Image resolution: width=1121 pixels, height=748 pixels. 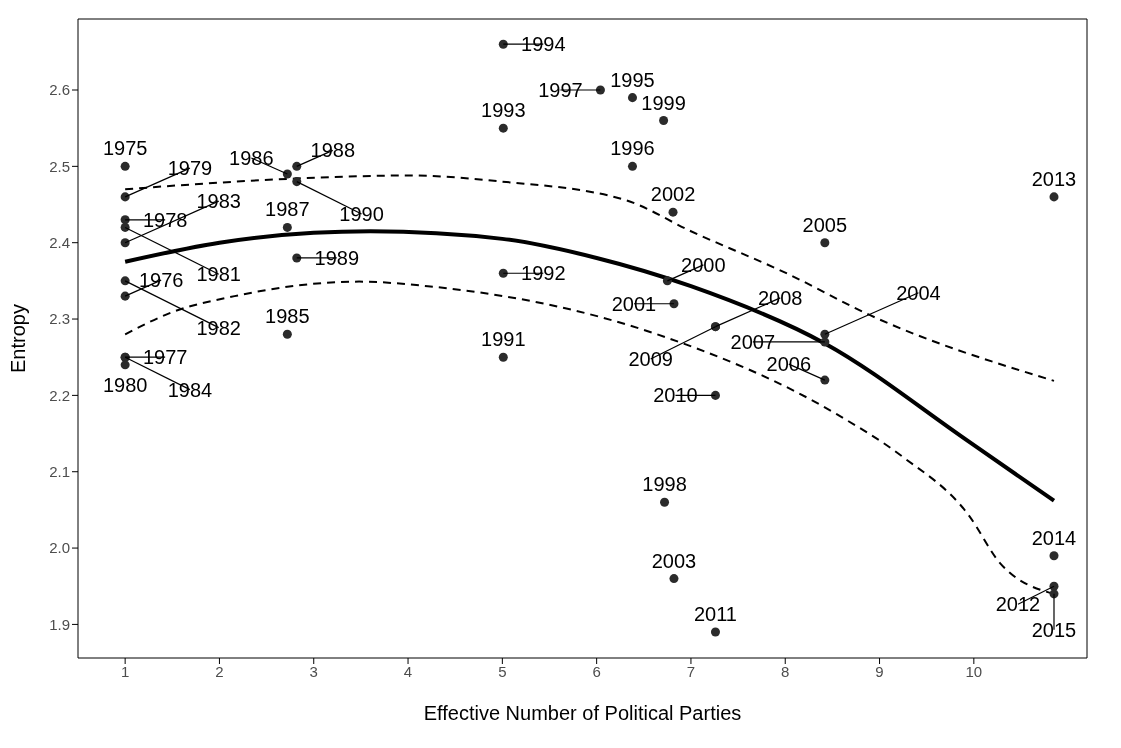 I want to click on annotation: 2002, so click(x=673, y=194).